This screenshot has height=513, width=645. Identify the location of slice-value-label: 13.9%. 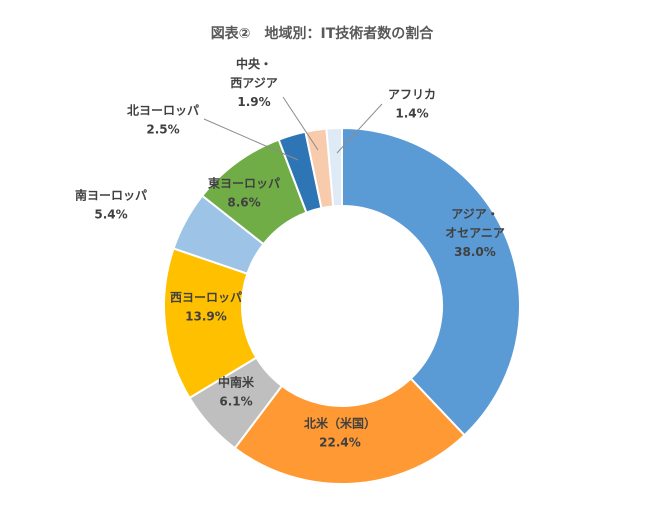
(206, 317).